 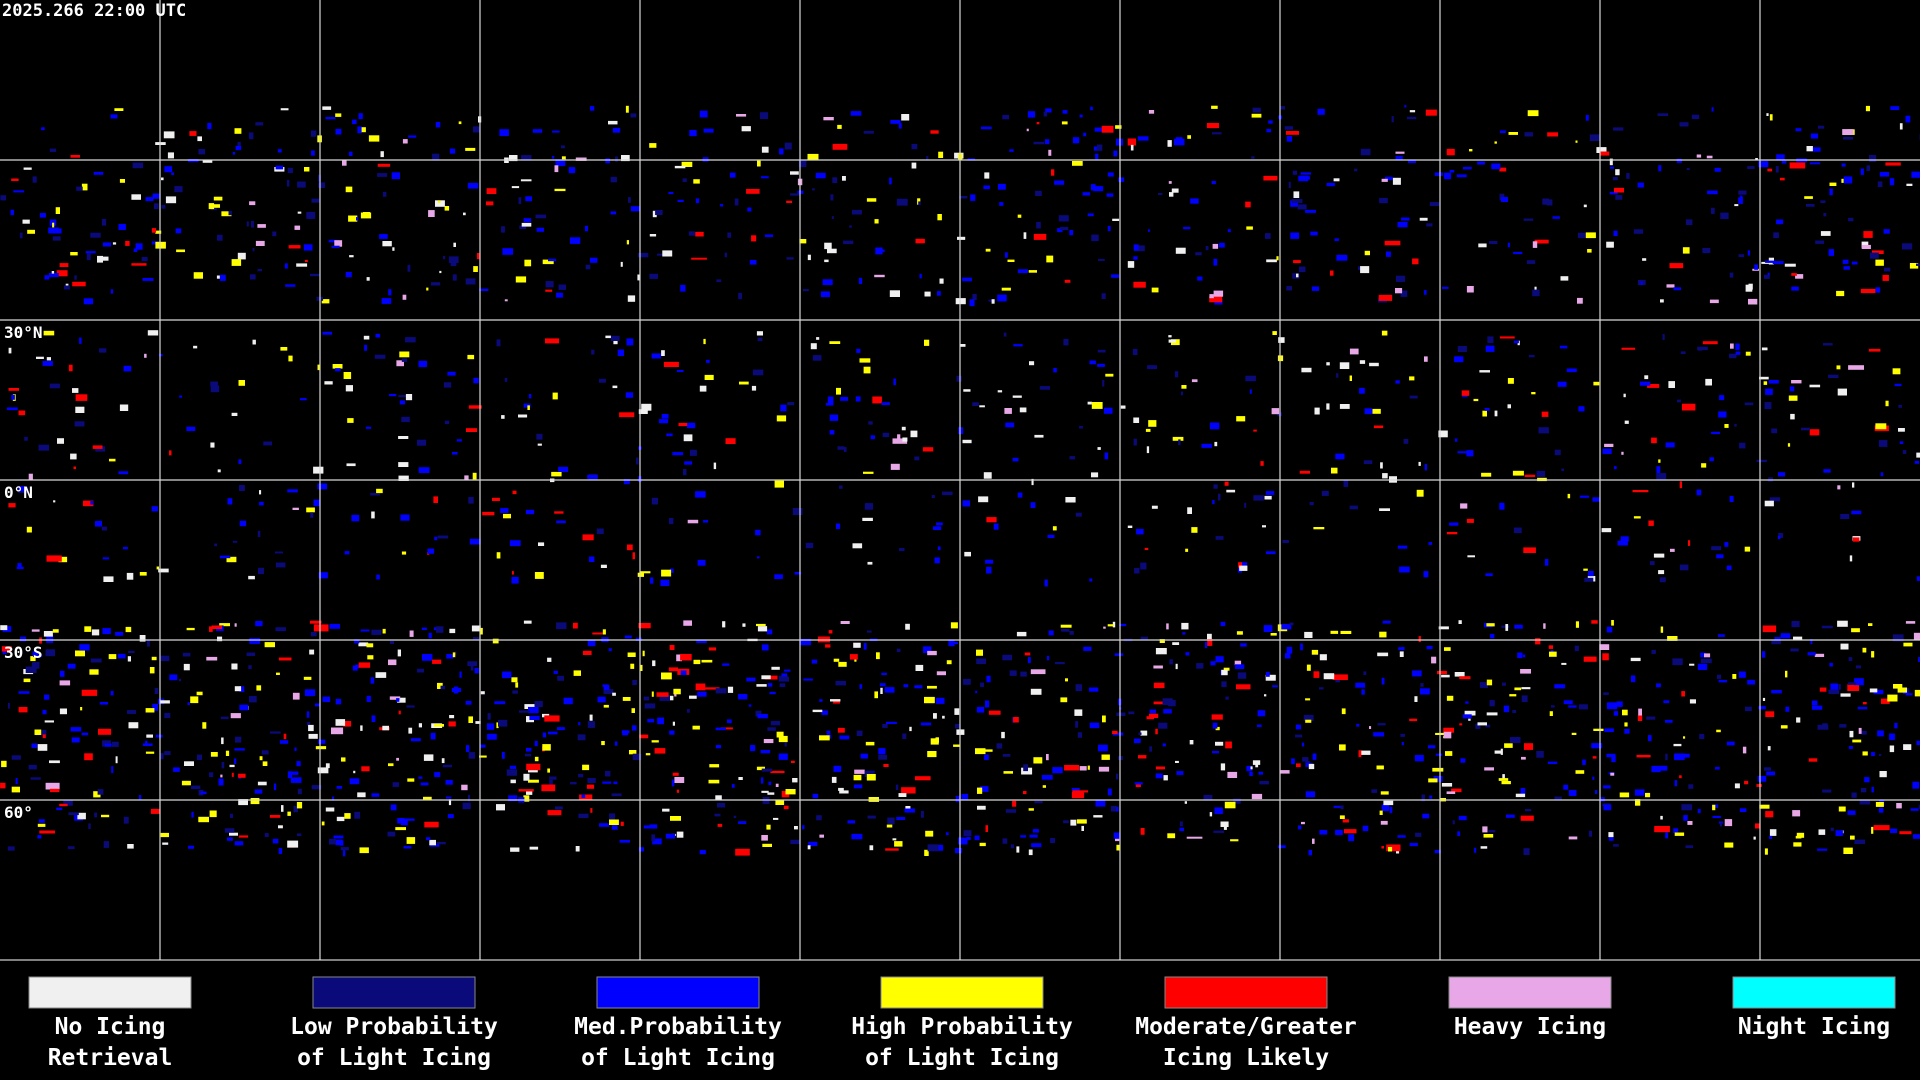 I want to click on legend-swatch, so click(x=1530, y=992).